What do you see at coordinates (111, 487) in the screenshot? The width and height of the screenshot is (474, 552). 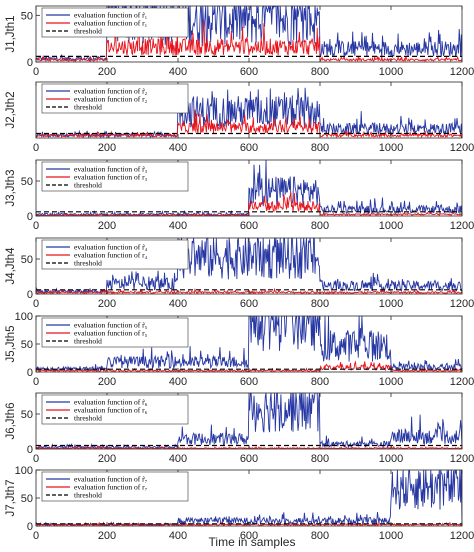 I see `legend-entry: evaluation function of r₇` at bounding box center [111, 487].